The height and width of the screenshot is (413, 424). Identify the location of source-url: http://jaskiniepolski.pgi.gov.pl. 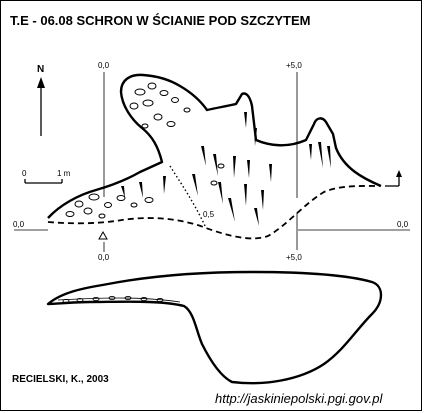
(299, 398).